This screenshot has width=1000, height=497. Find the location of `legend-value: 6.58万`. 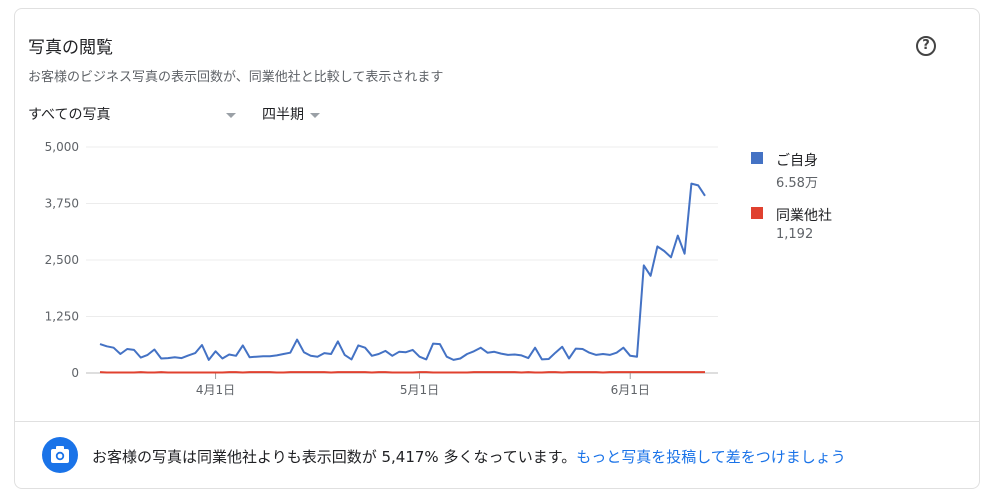

legend-value: 6.58万 is located at coordinates (797, 183).